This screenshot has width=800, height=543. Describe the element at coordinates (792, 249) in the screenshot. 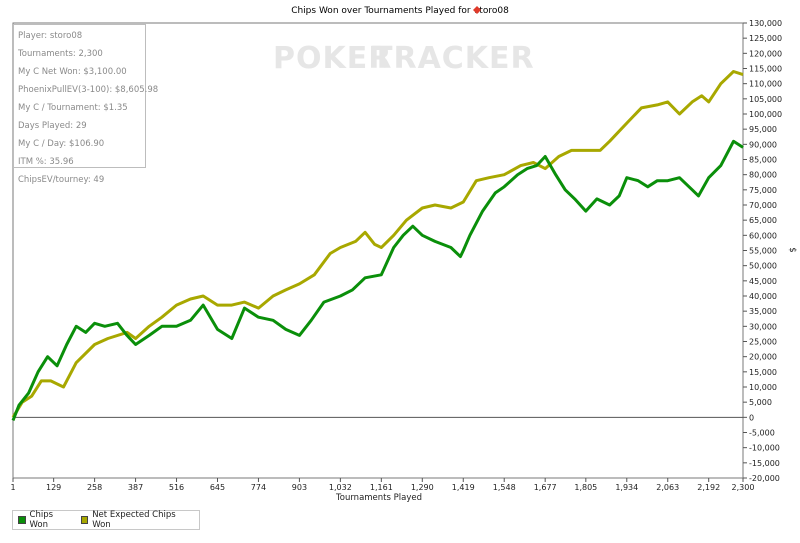

I see `y-axis-label: $` at that location.